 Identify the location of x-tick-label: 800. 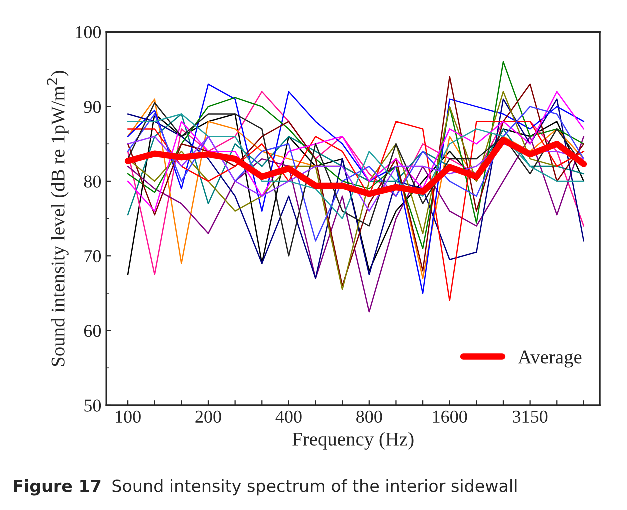
(369, 417).